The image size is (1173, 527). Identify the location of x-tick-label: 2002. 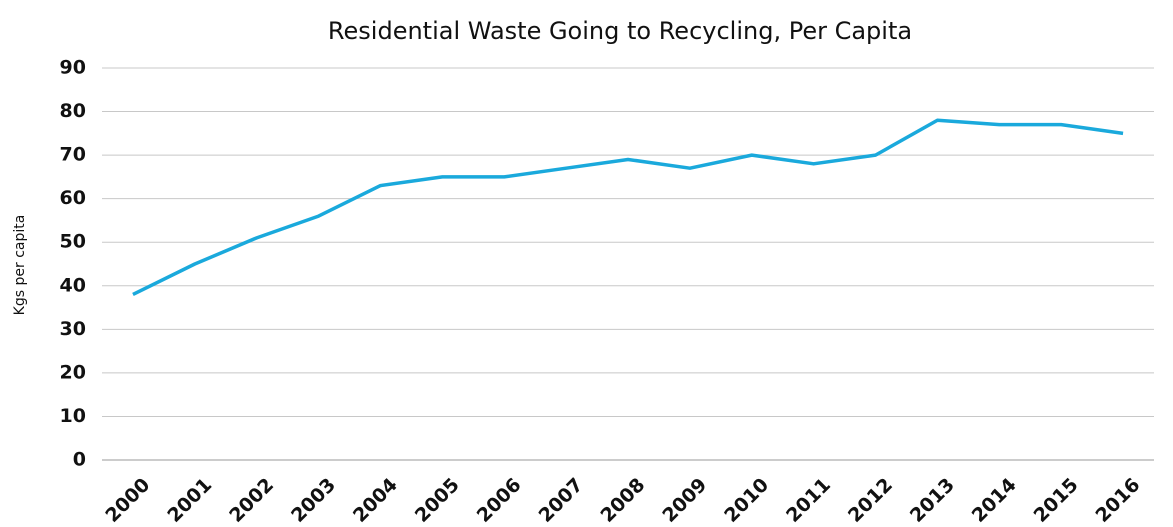
(251, 500).